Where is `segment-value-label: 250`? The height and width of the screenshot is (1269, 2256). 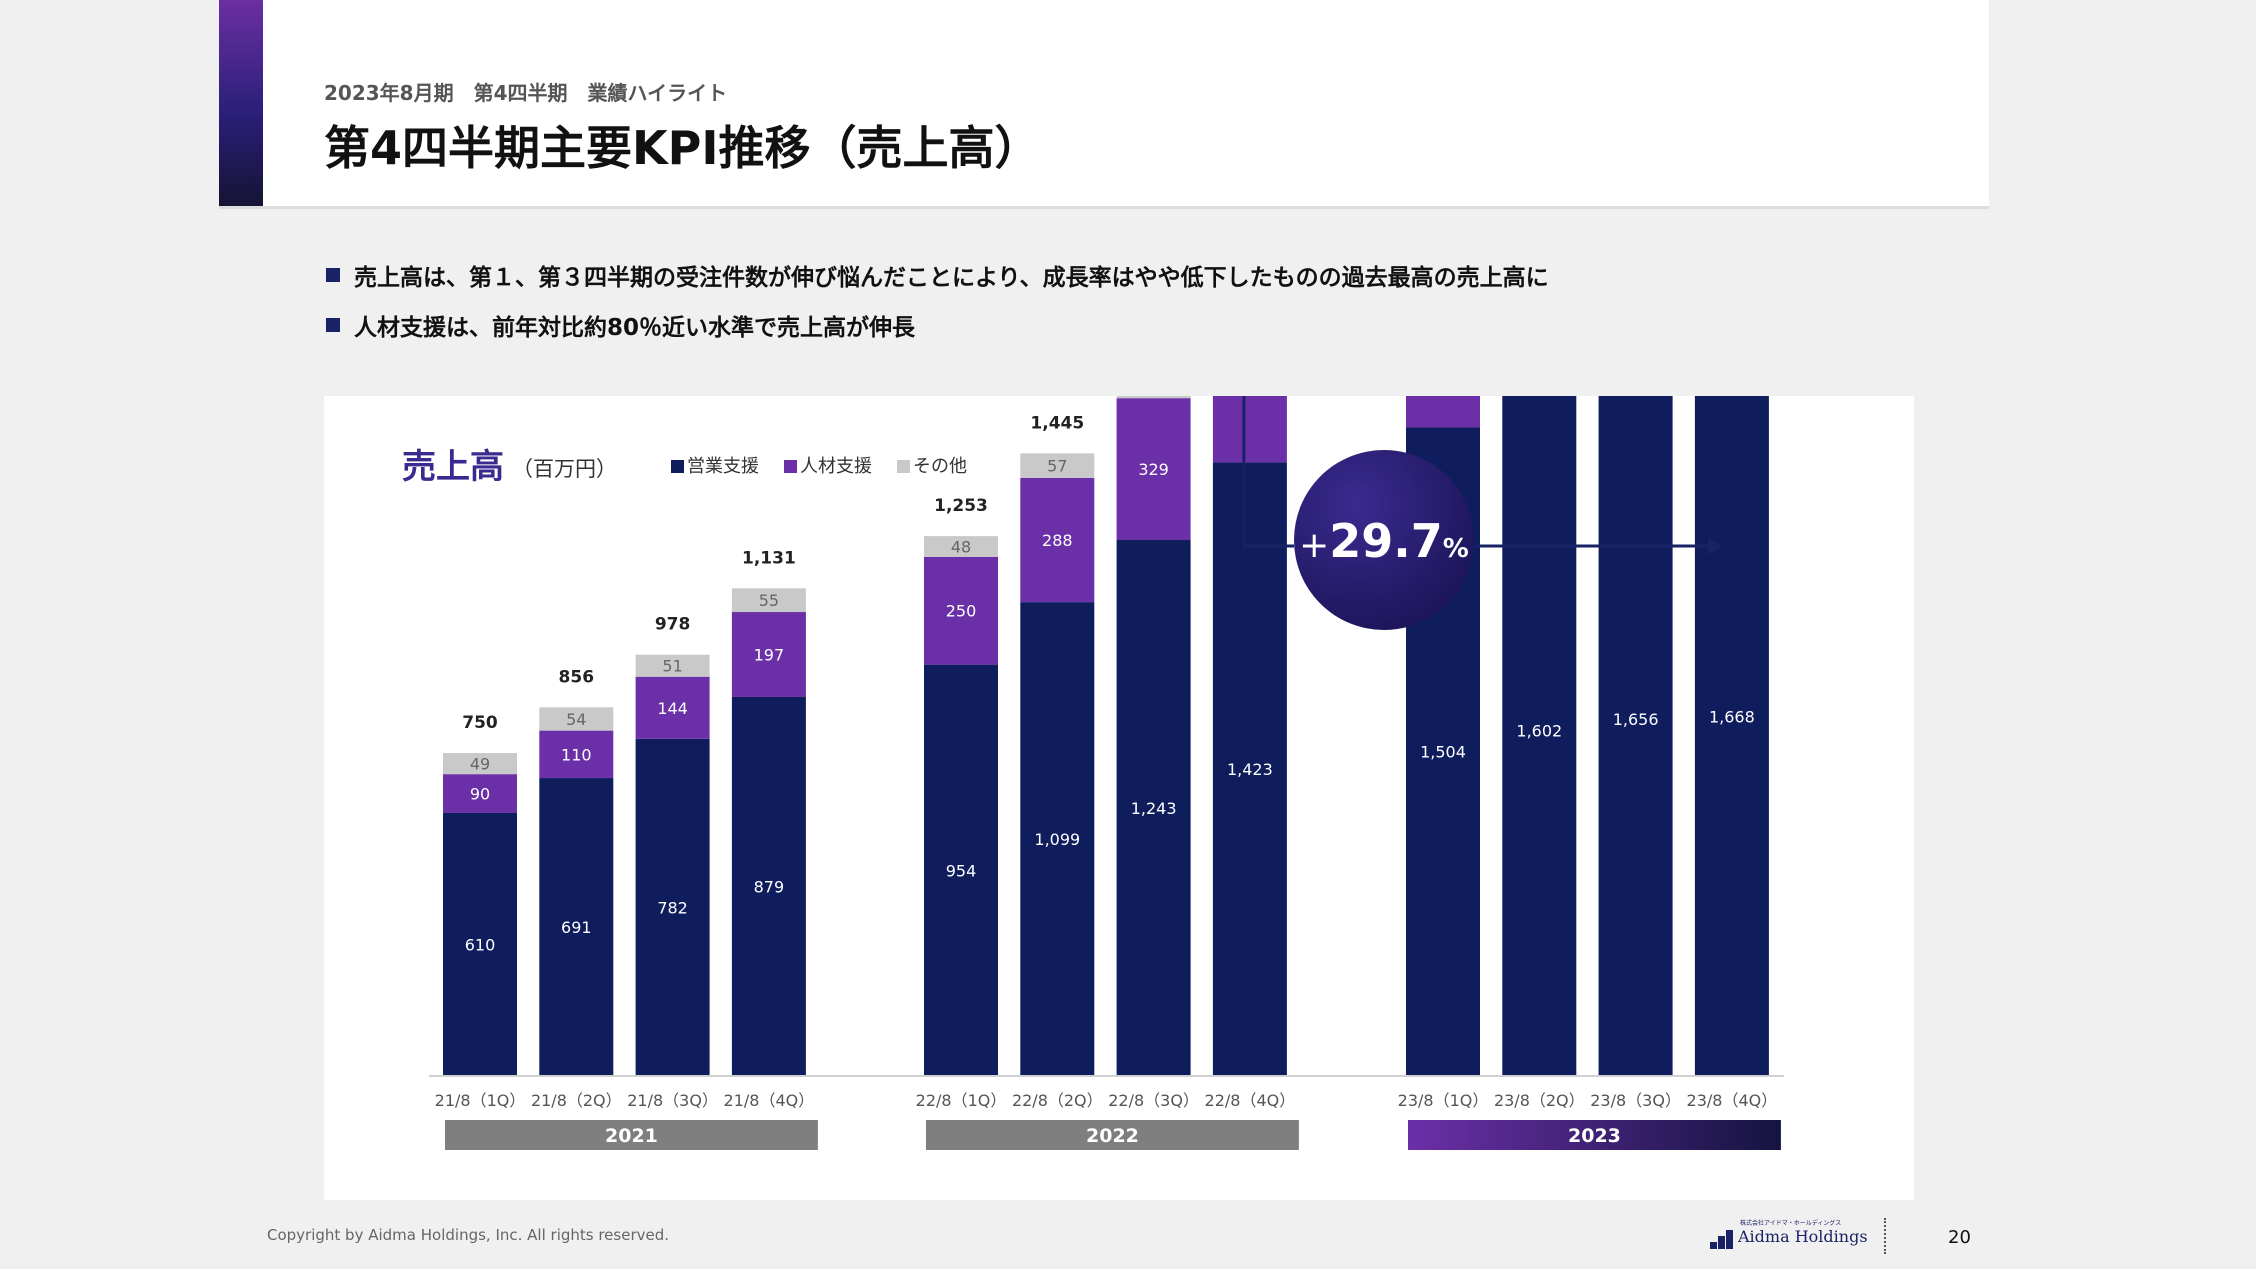
segment-value-label: 250 is located at coordinates (961, 611).